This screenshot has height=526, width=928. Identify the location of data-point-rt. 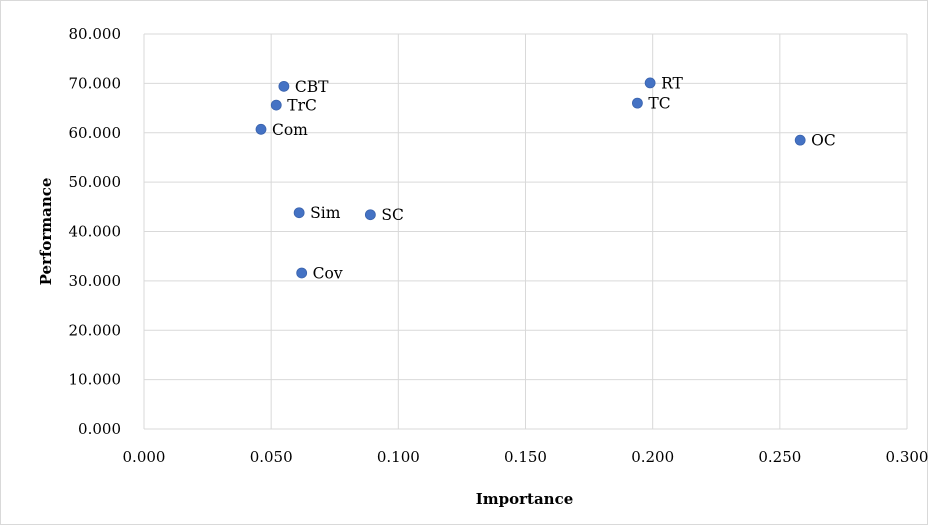
(650, 83).